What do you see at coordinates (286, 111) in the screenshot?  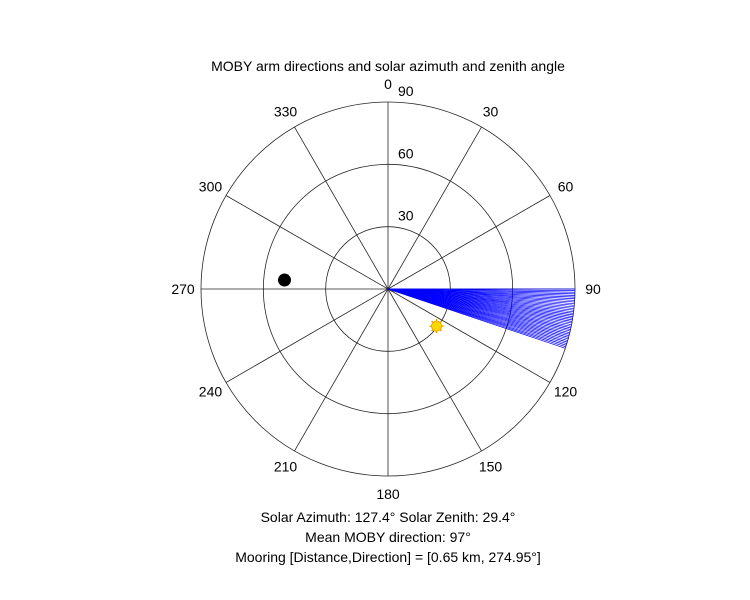 I see `angle-tick-label: 330` at bounding box center [286, 111].